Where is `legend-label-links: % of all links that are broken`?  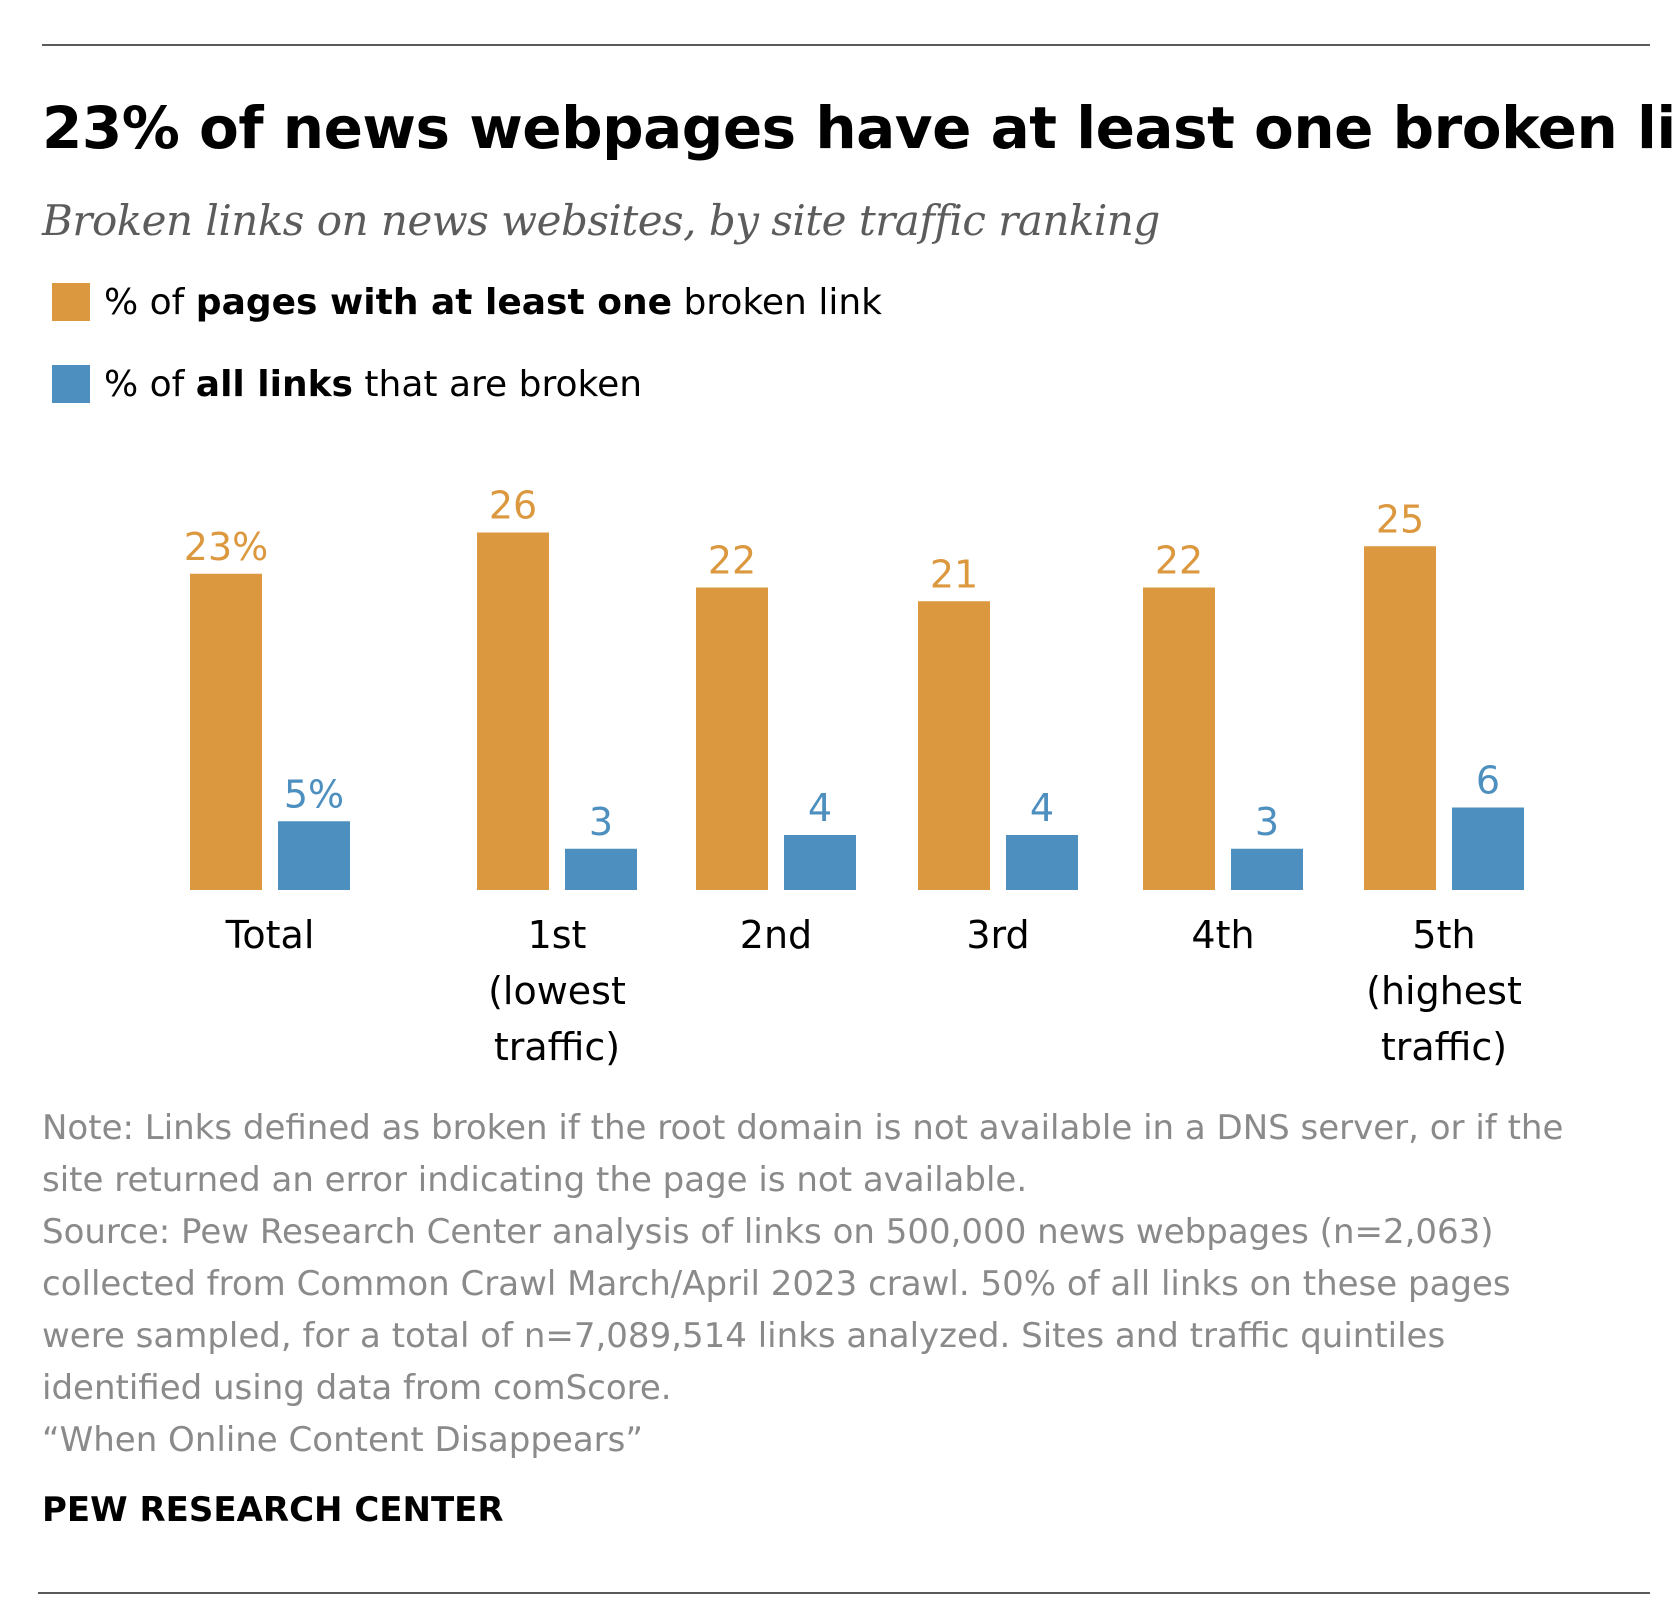
legend-label-links: % of all links that are broken is located at coordinates (373, 384).